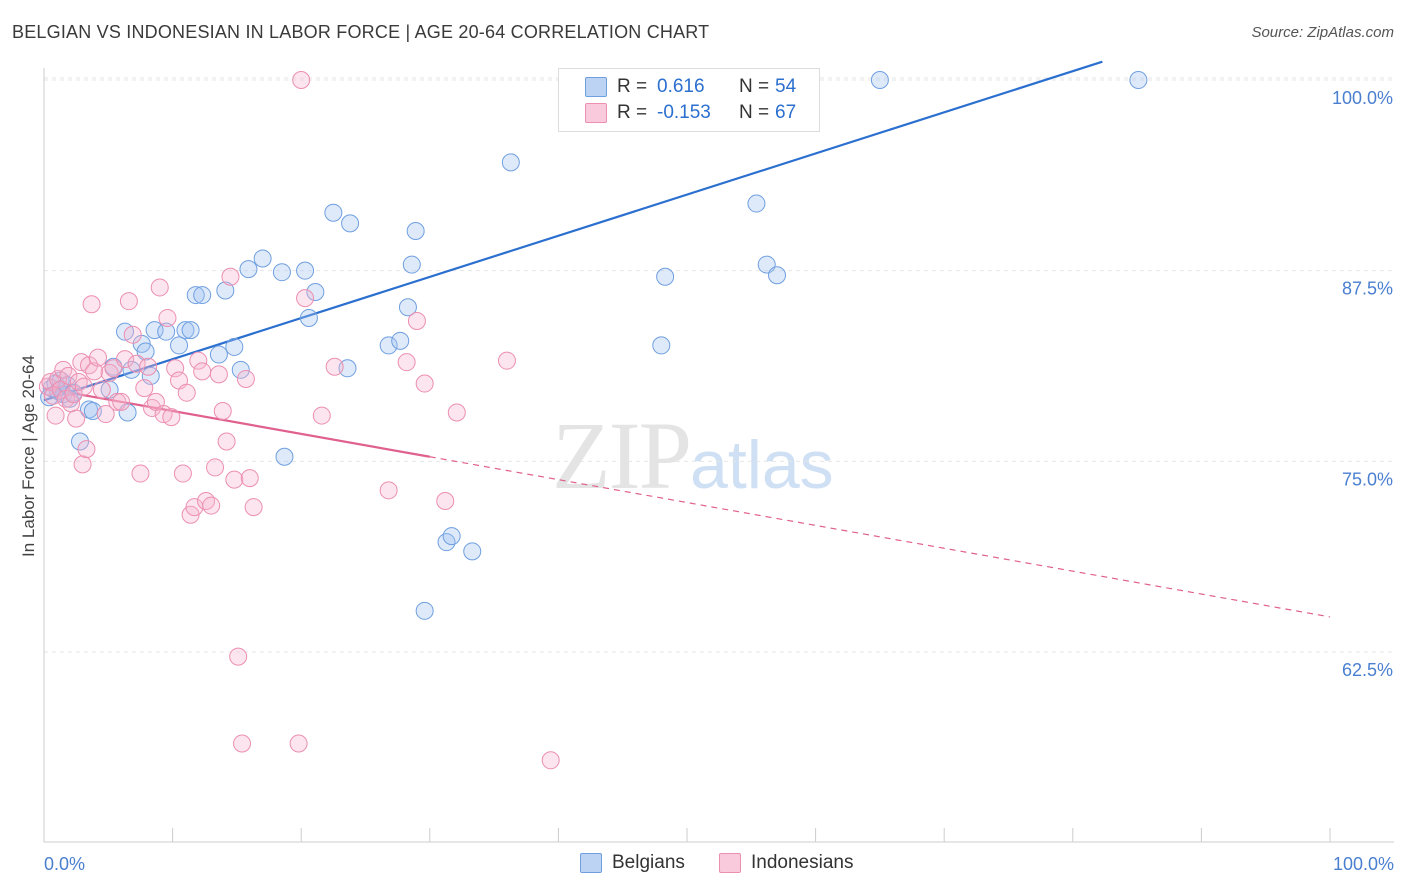  I want to click on y-axis-label: In Labor Force | Age 20-64, so click(28, 456).